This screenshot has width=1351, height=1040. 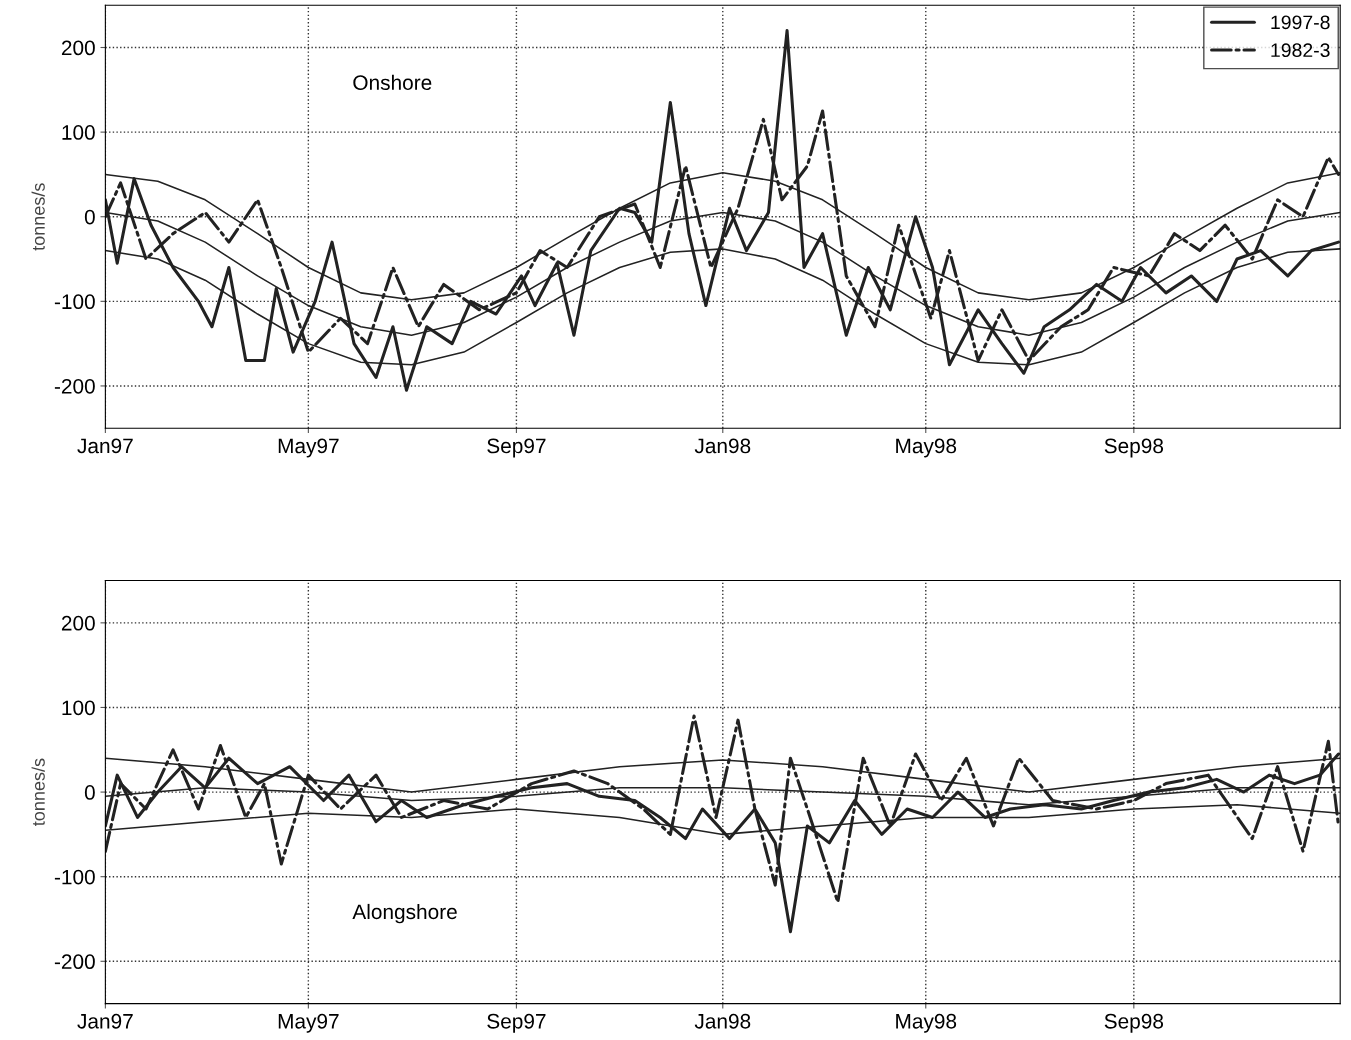 What do you see at coordinates (1300, 22) in the screenshot?
I see `legend-label: 1997-8` at bounding box center [1300, 22].